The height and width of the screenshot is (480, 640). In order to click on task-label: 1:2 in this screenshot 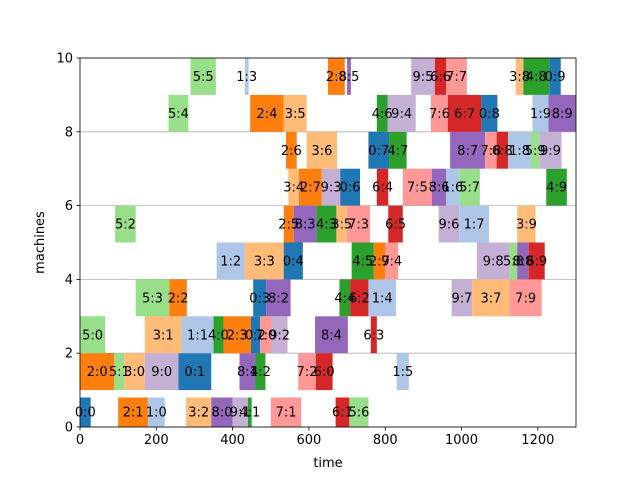, I will do `click(230, 261)`.